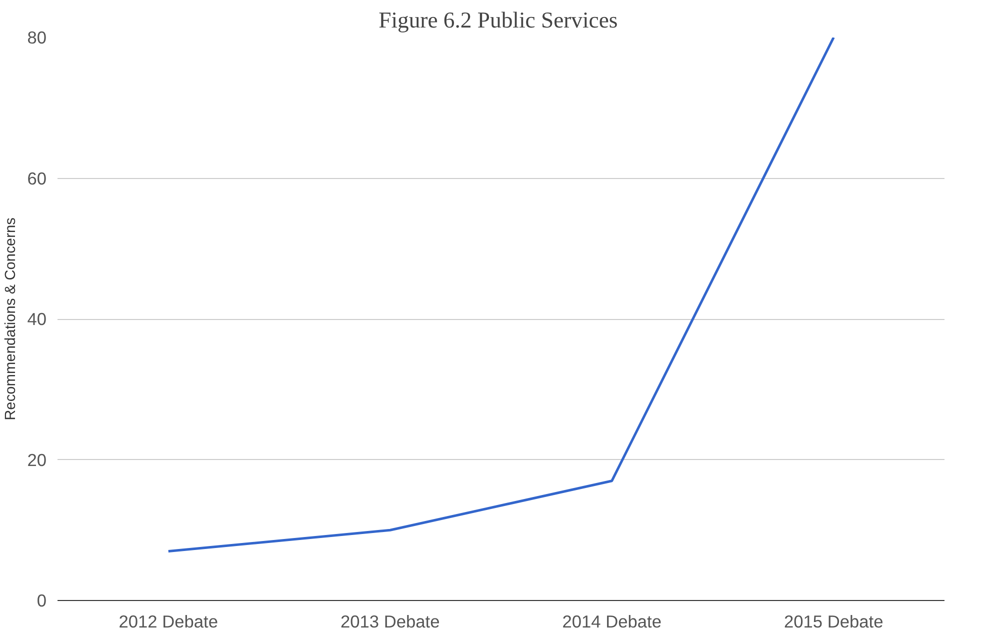 The width and height of the screenshot is (984, 634). Describe the element at coordinates (37, 319) in the screenshot. I see `y-tick-label: 40` at that location.